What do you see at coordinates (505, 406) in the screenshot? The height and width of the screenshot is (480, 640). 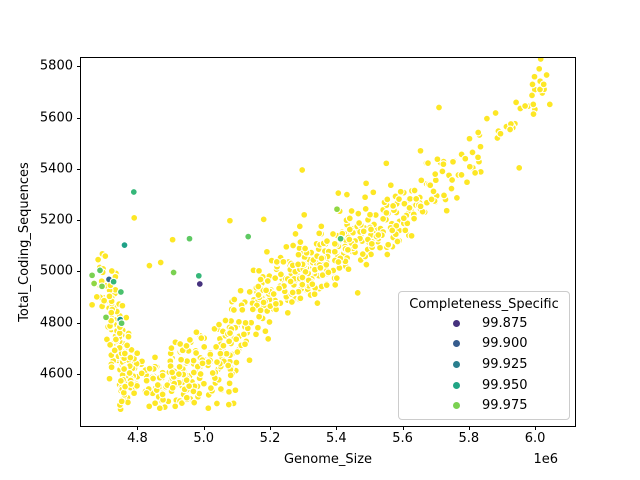 I see `legend-label: 99.975` at bounding box center [505, 406].